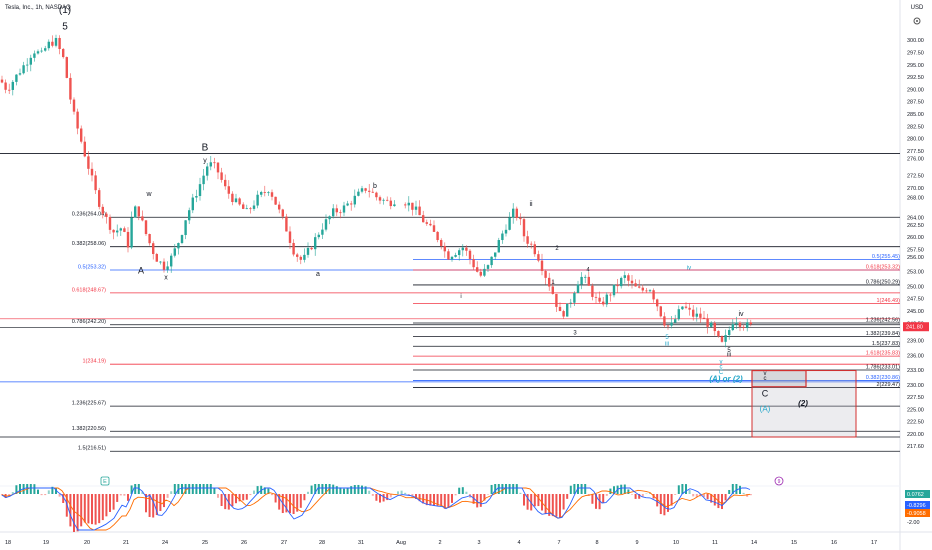  I want to click on price-tick-label: 272.50, so click(915, 177).